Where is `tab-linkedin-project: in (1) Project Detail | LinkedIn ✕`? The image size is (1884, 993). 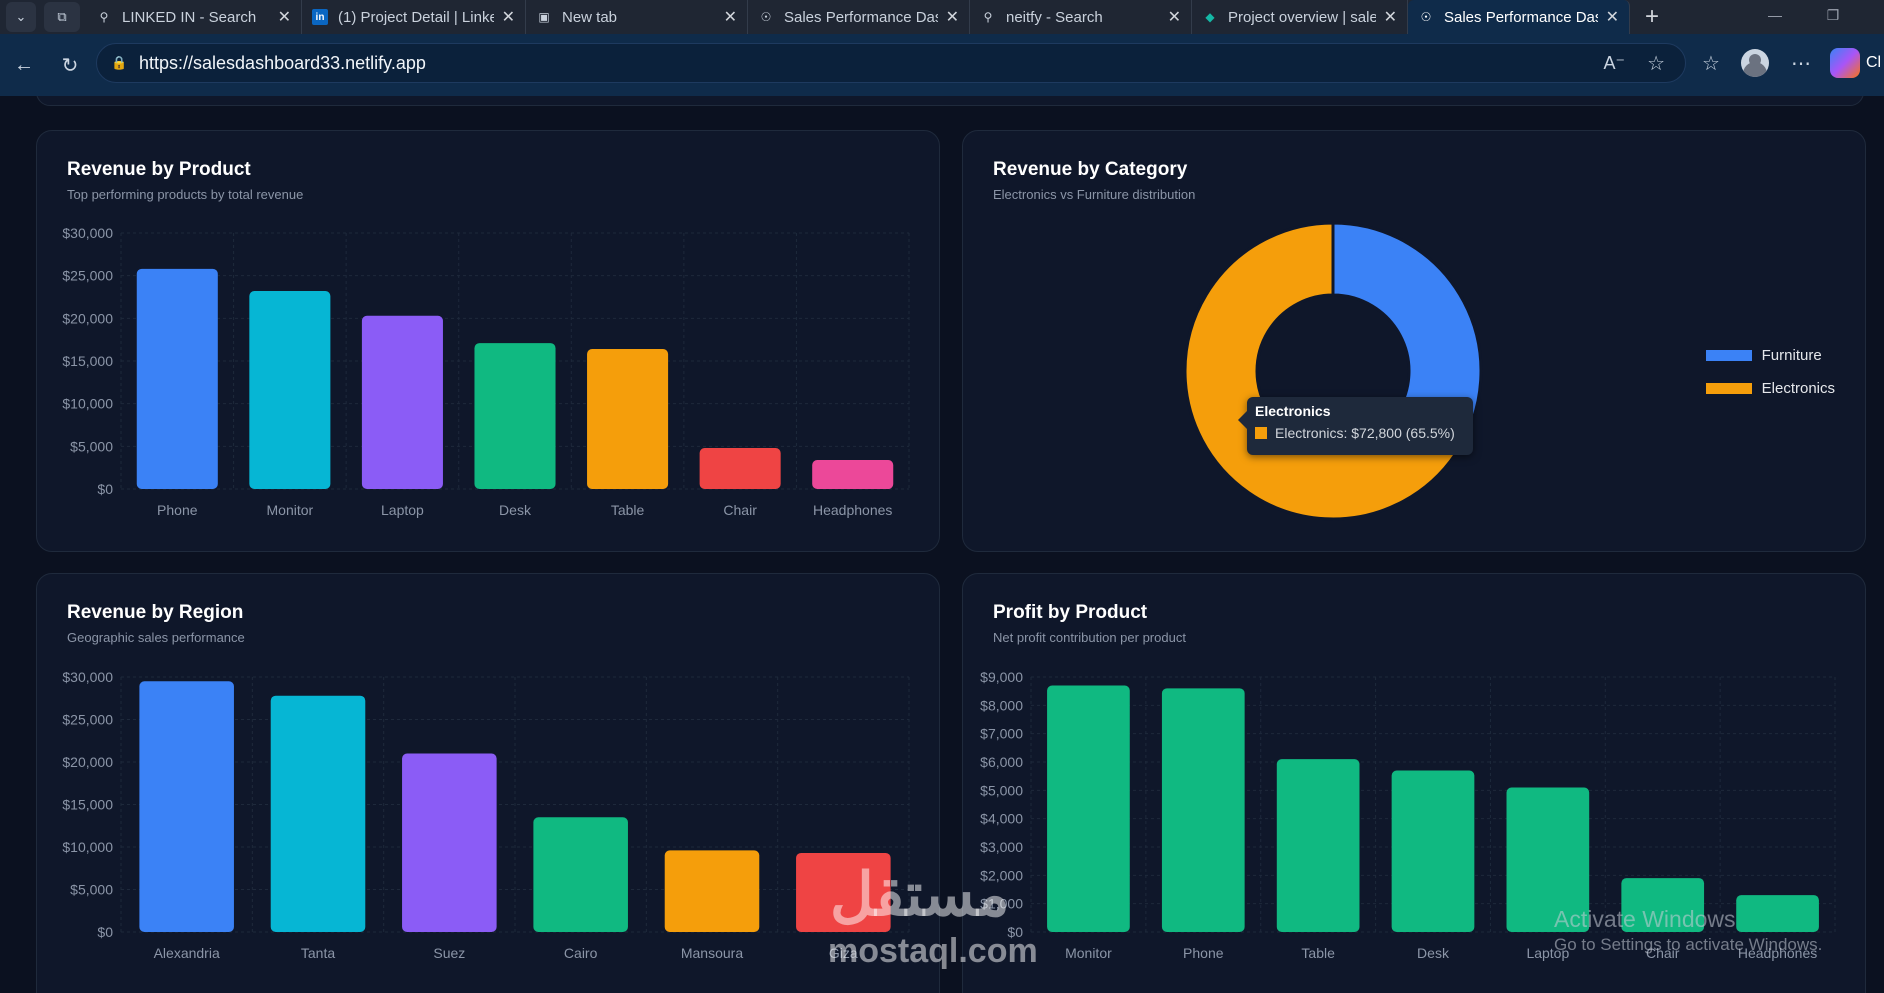
tab-linkedin-project: in (1) Project Detail | LinkedIn ✕ is located at coordinates (414, 17).